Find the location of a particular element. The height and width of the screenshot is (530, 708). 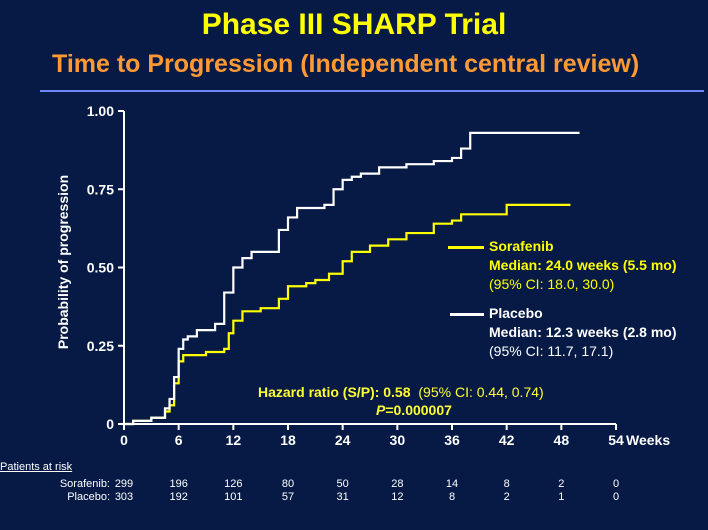

x-tick-label: 12 is located at coordinates (234, 440).